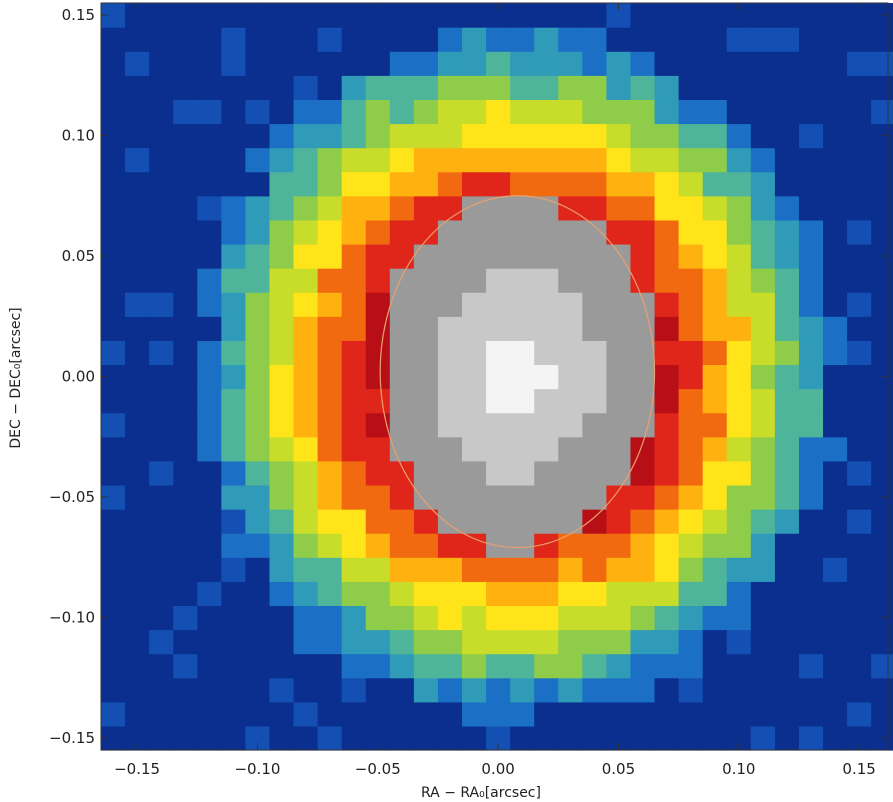  I want to click on y-tick-label: −0.15, so click(72, 738).